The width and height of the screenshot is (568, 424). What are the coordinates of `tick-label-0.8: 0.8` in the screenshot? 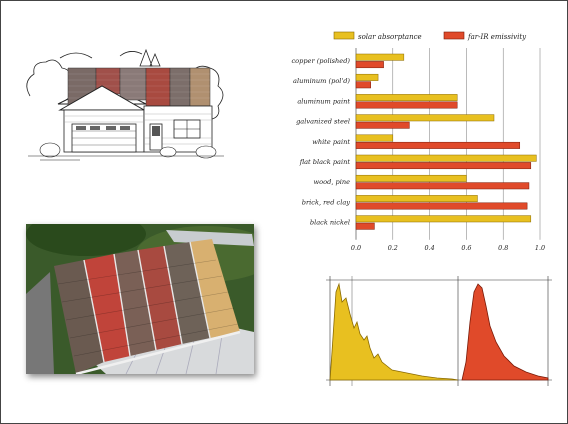 It's located at (503, 248).